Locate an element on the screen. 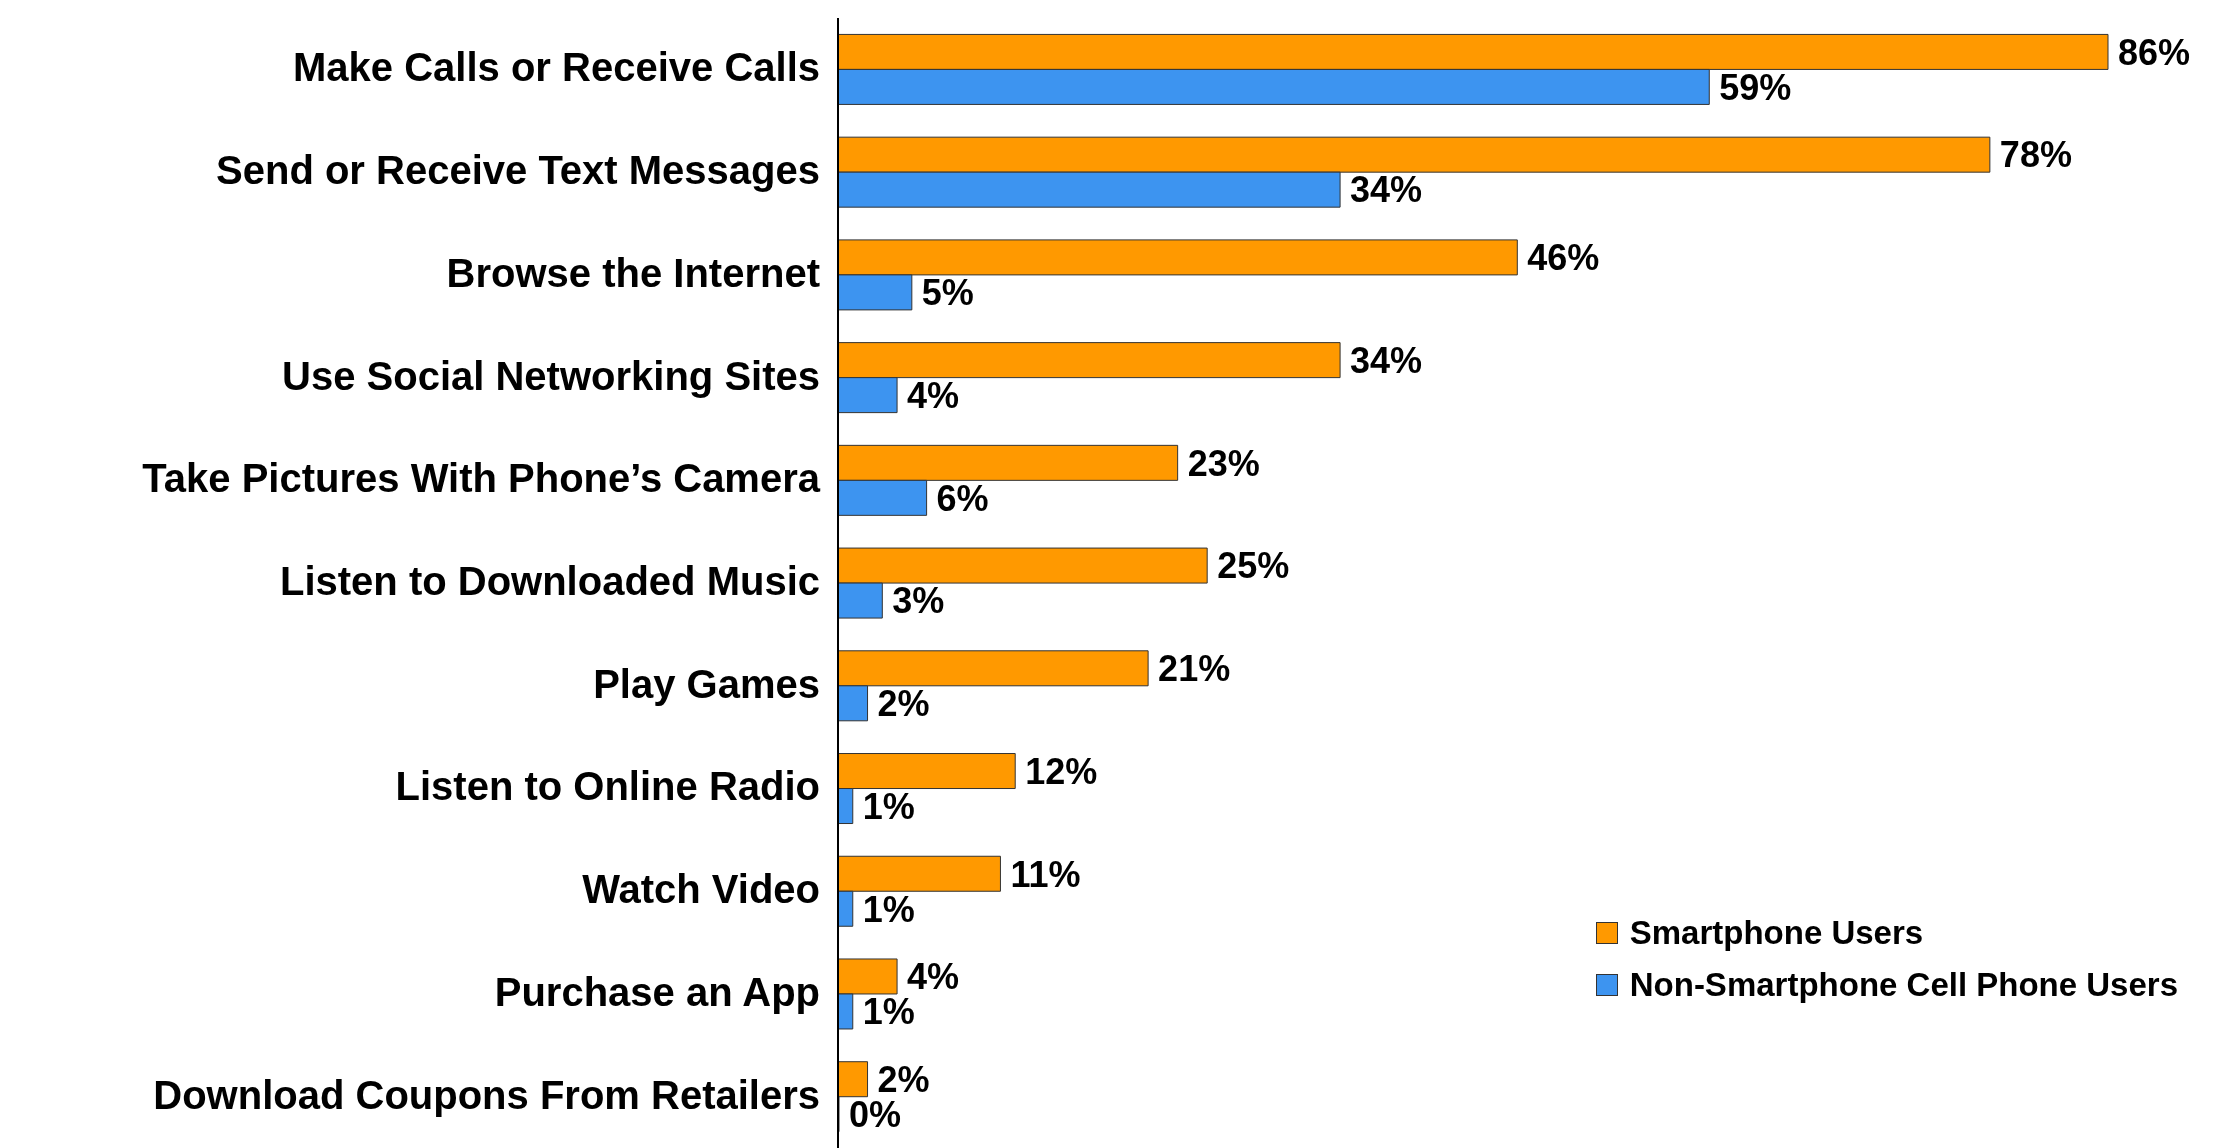 This screenshot has height=1148, width=2214. y-tick-label: Listen to Online Radio is located at coordinates (607, 786).